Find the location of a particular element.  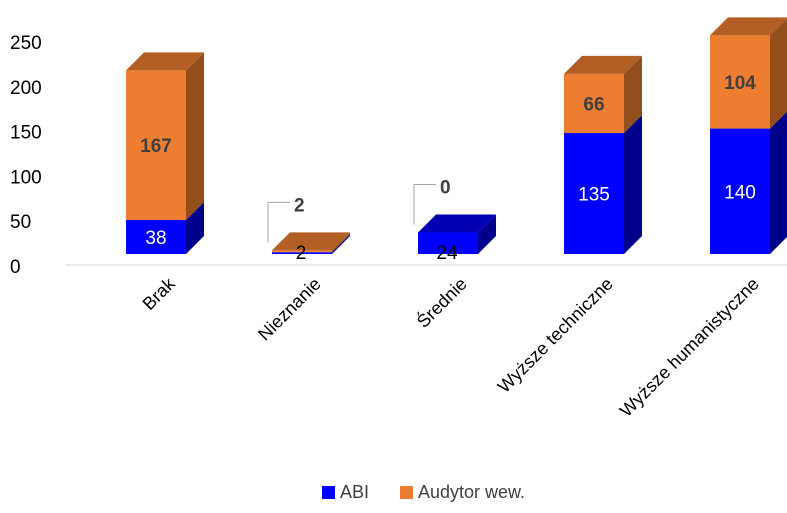

category-label: Wyższe humanistyczne is located at coordinates (689, 347).